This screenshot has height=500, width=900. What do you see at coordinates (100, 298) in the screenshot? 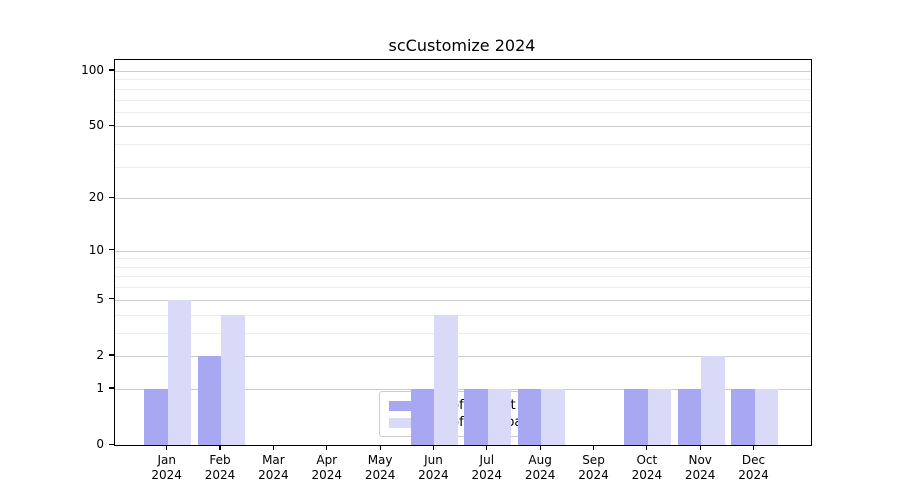
I see `y-tick-label: 5` at bounding box center [100, 298].